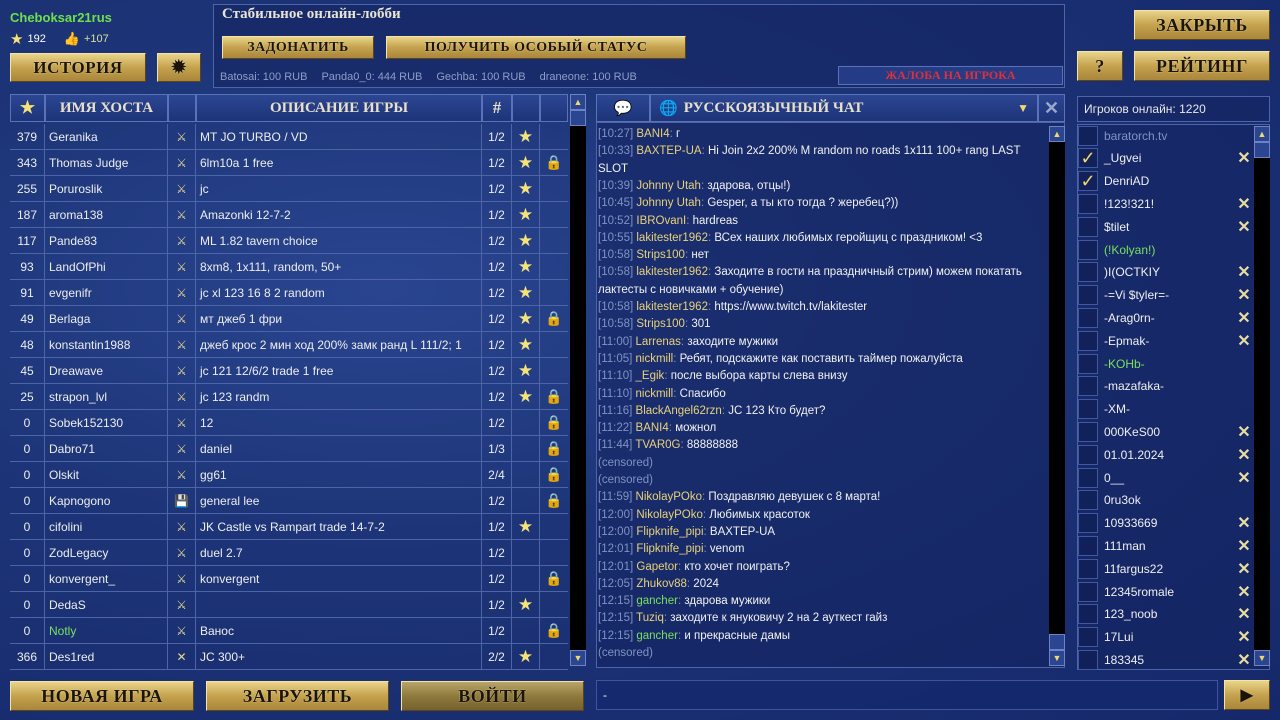 The image size is (1280, 720). I want to click on close-chat-button: ✕, so click(1051, 108).